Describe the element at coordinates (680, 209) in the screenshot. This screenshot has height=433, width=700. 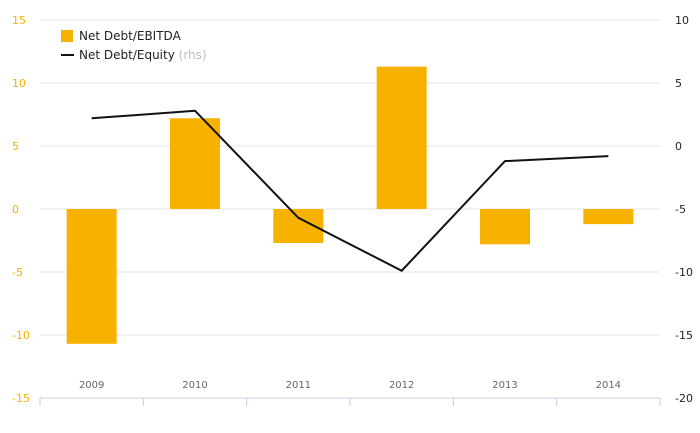
I see `y-right-tick-label: -5` at that location.